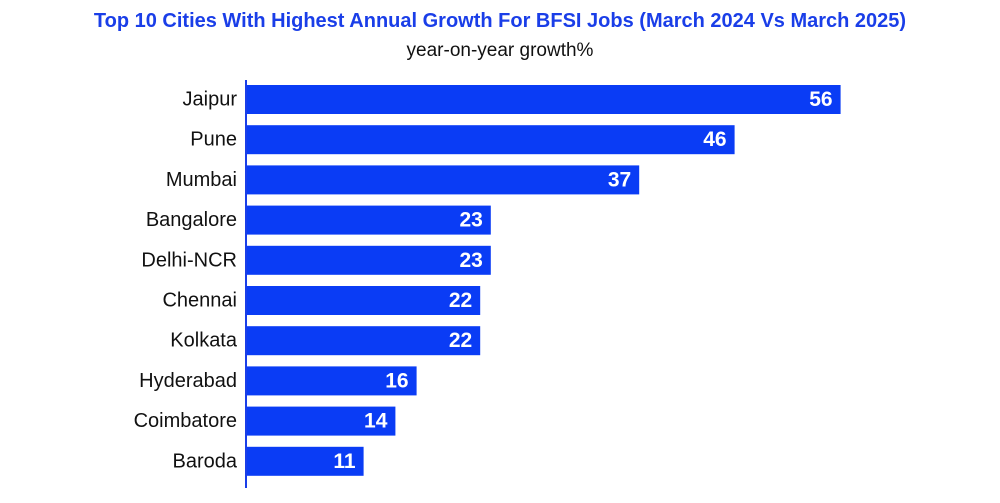  Describe the element at coordinates (185, 421) in the screenshot. I see `category-label-coimbatore: Coimbatore` at that location.